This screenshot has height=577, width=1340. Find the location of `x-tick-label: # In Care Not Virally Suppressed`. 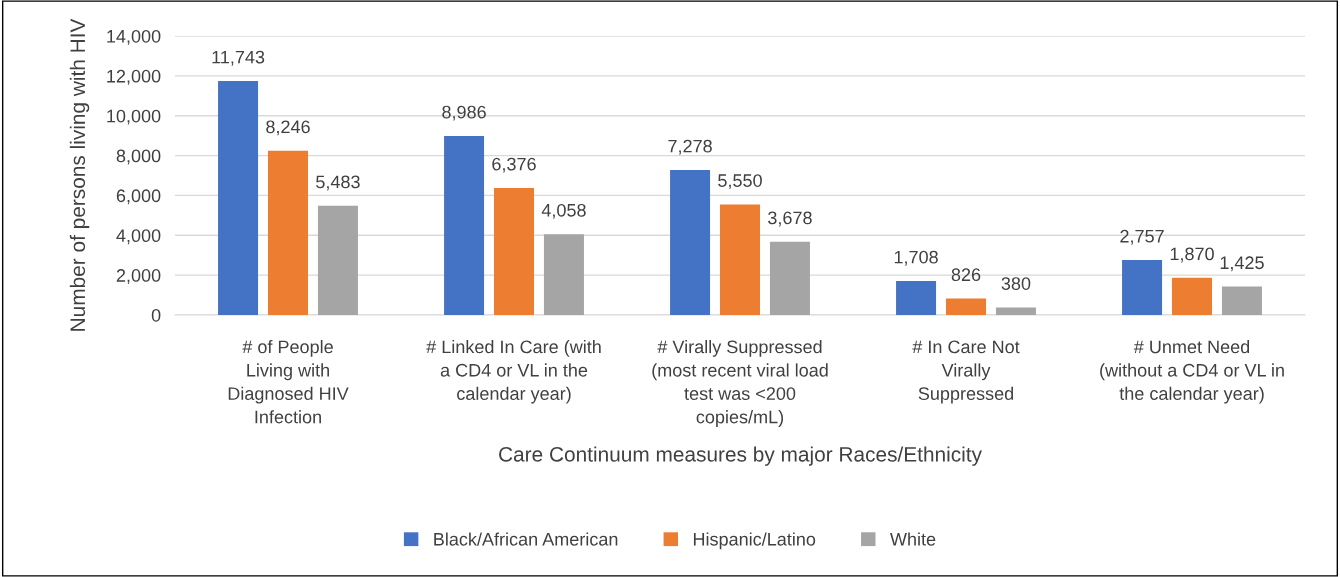

x-tick-label: # In Care Not Virally Suppressed is located at coordinates (966, 372).